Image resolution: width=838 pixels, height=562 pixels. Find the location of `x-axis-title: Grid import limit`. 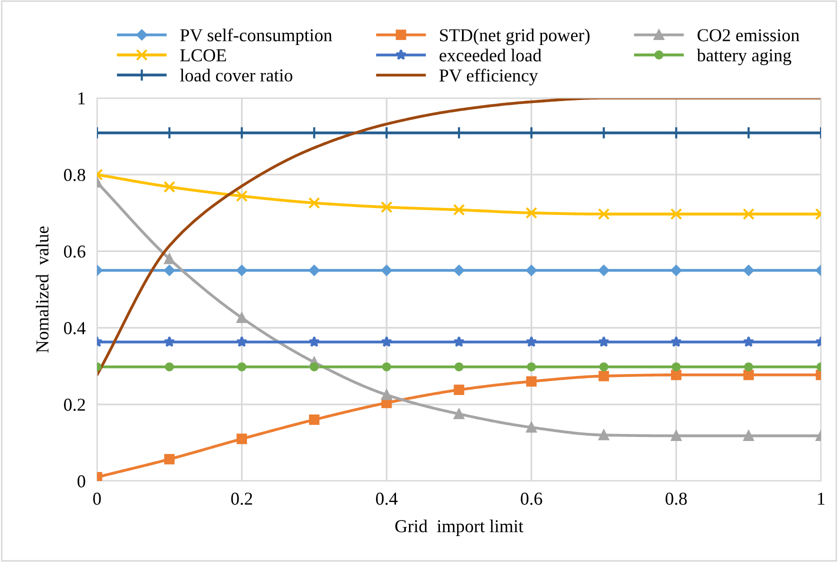

x-axis-title: Grid import limit is located at coordinates (459, 528).